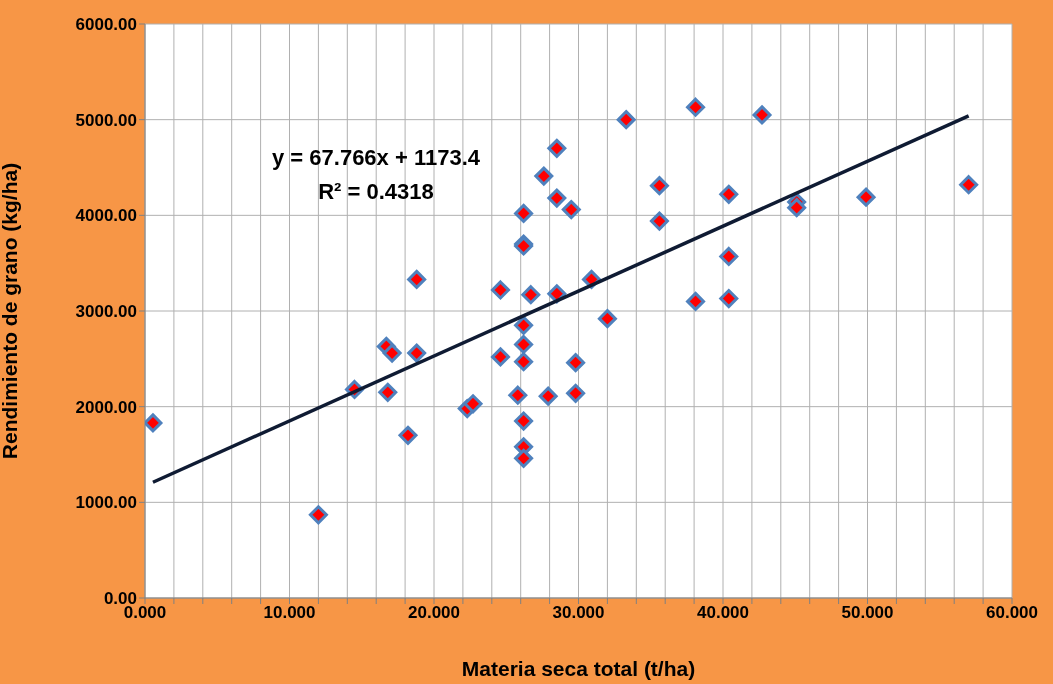 Image resolution: width=1053 pixels, height=684 pixels. What do you see at coordinates (434, 613) in the screenshot?
I see `x-tick-label: 20.000` at bounding box center [434, 613].